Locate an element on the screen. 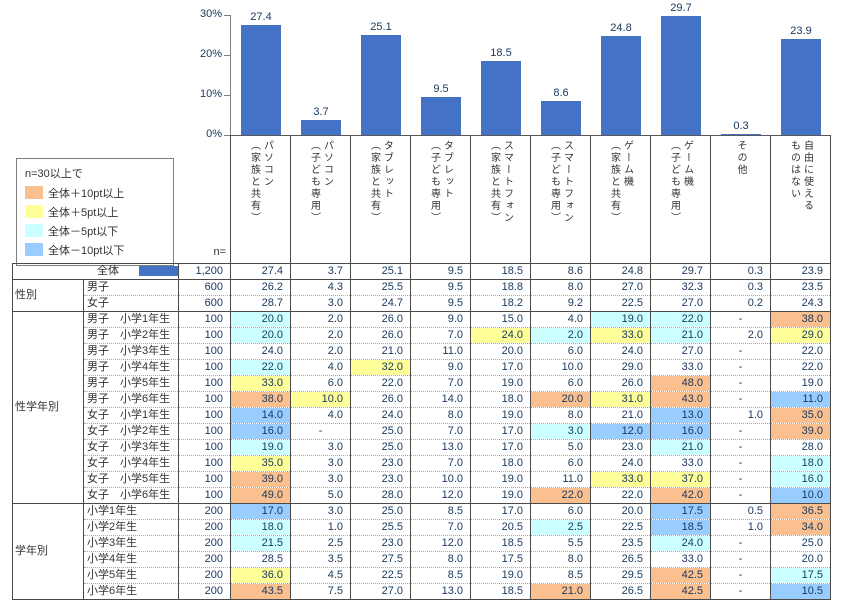 The width and height of the screenshot is (842, 614). value-cell: 25.1 is located at coordinates (380, 271).